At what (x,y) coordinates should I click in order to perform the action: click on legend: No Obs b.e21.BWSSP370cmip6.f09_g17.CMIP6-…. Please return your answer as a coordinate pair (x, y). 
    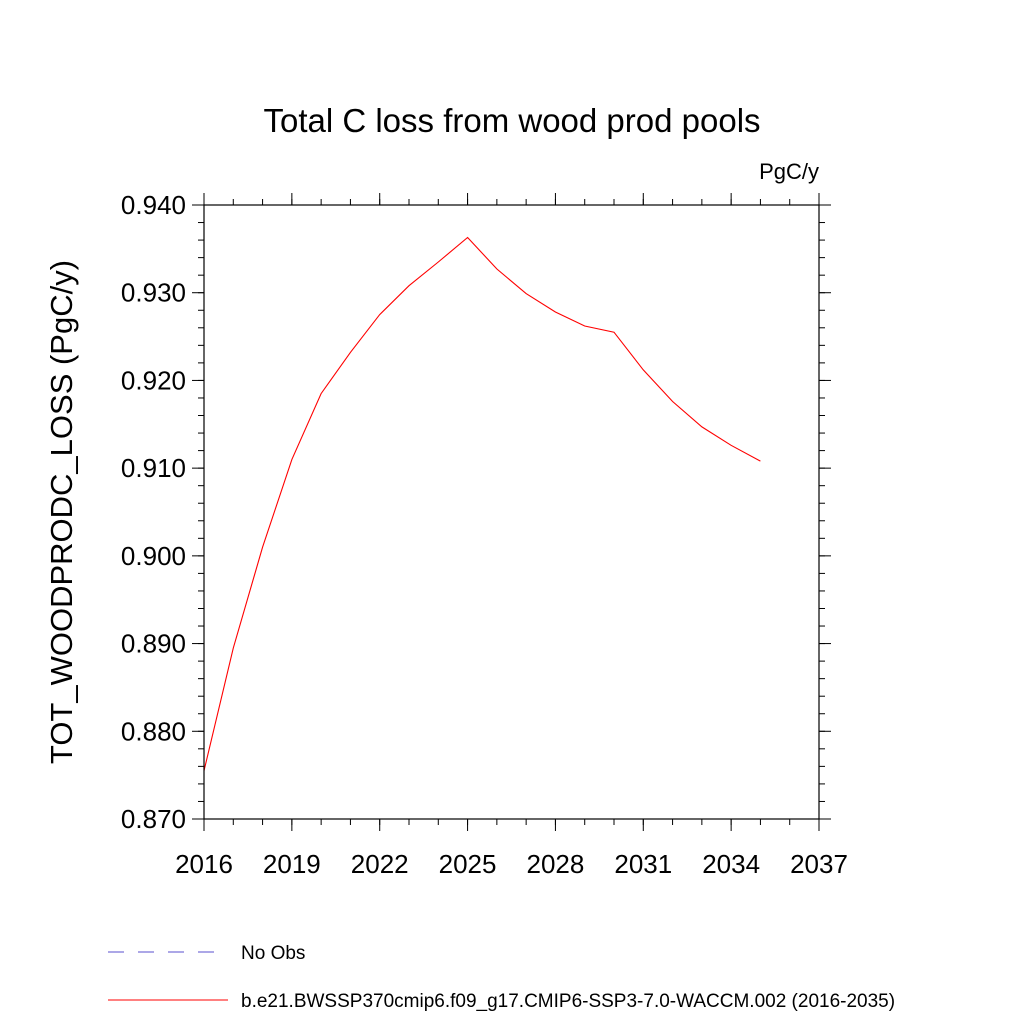
    Looking at the image, I should click on (501, 977).